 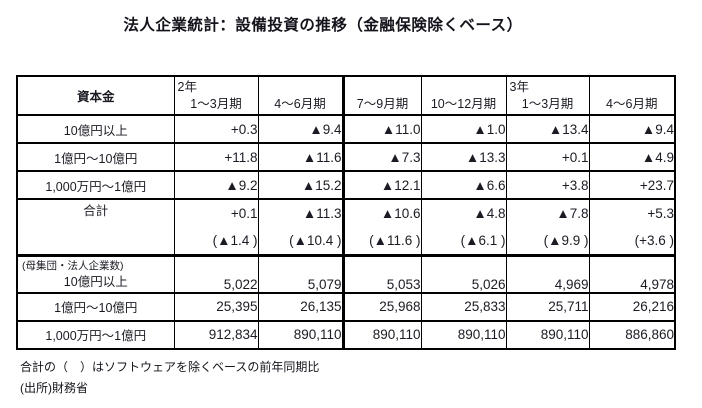 What do you see at coordinates (631, 306) in the screenshot?
I see `value-cell: 26,216` at bounding box center [631, 306].